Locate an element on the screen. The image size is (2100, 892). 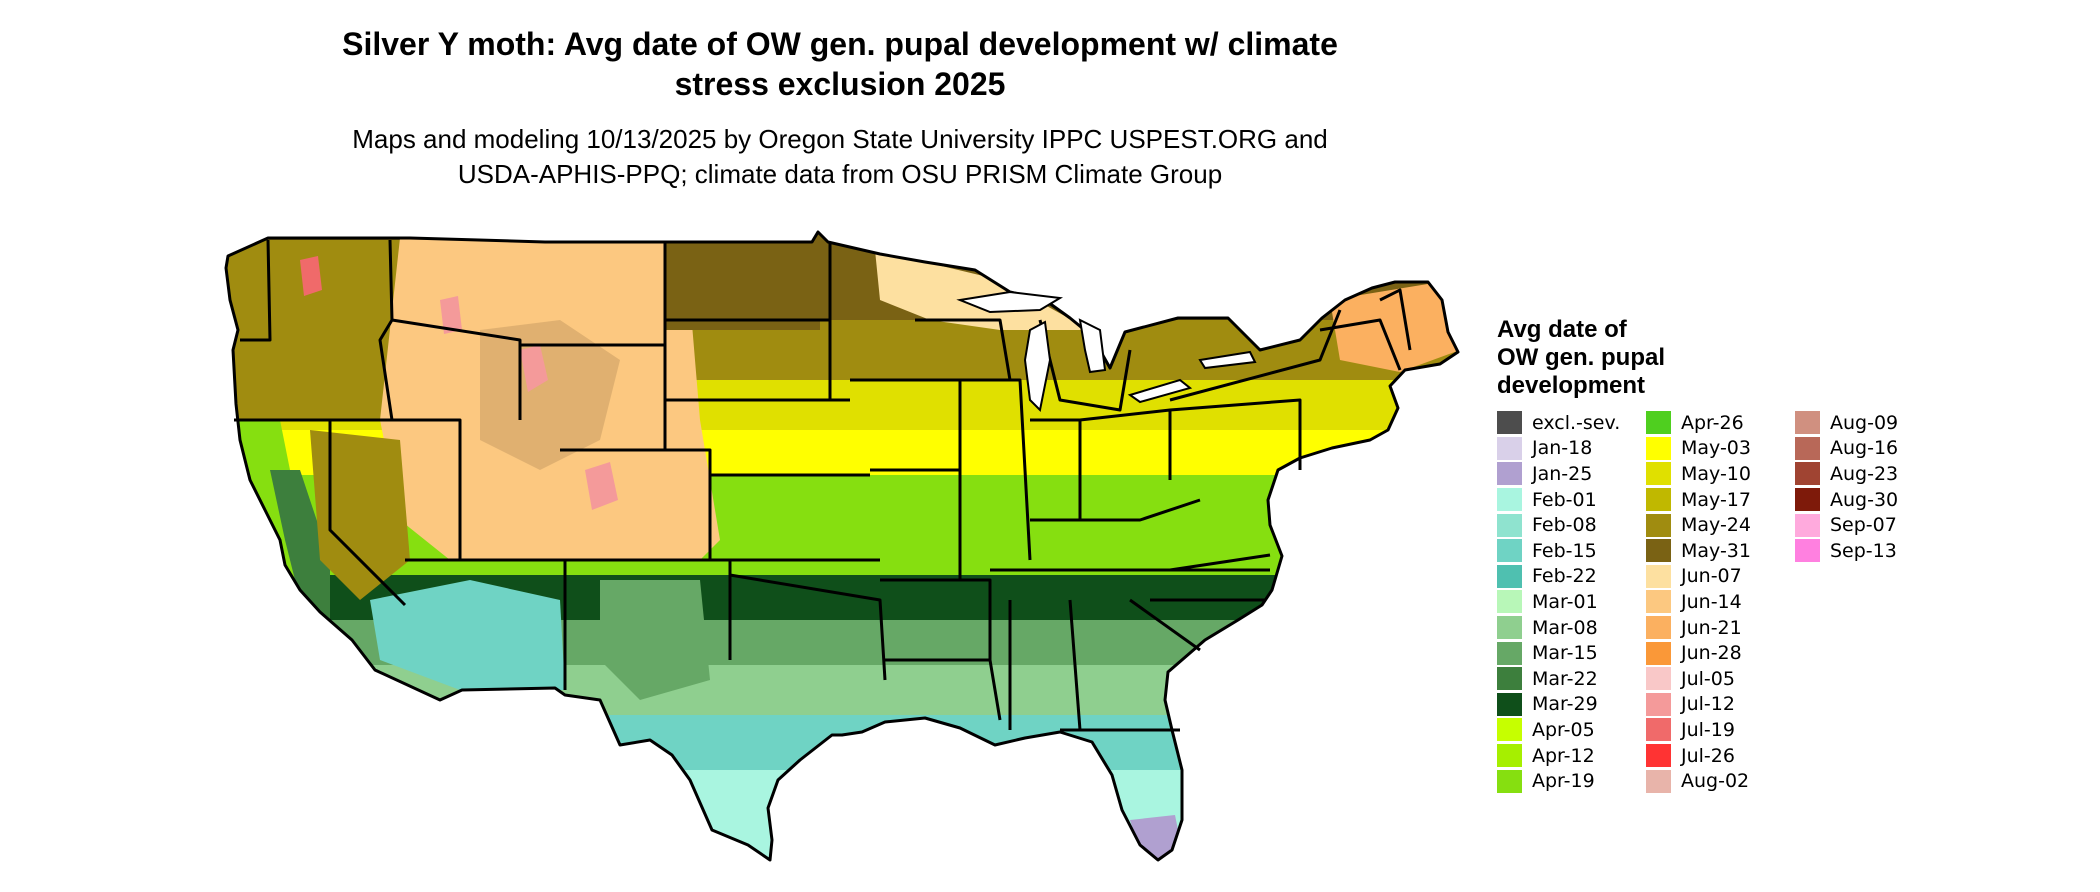
legend-item: Apr-12 is located at coordinates (1571, 756).